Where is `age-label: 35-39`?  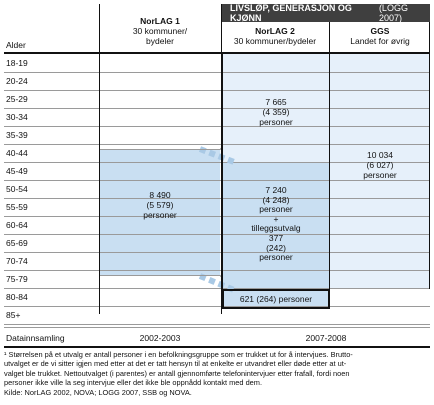 age-label: 35-39 is located at coordinates (17, 135).